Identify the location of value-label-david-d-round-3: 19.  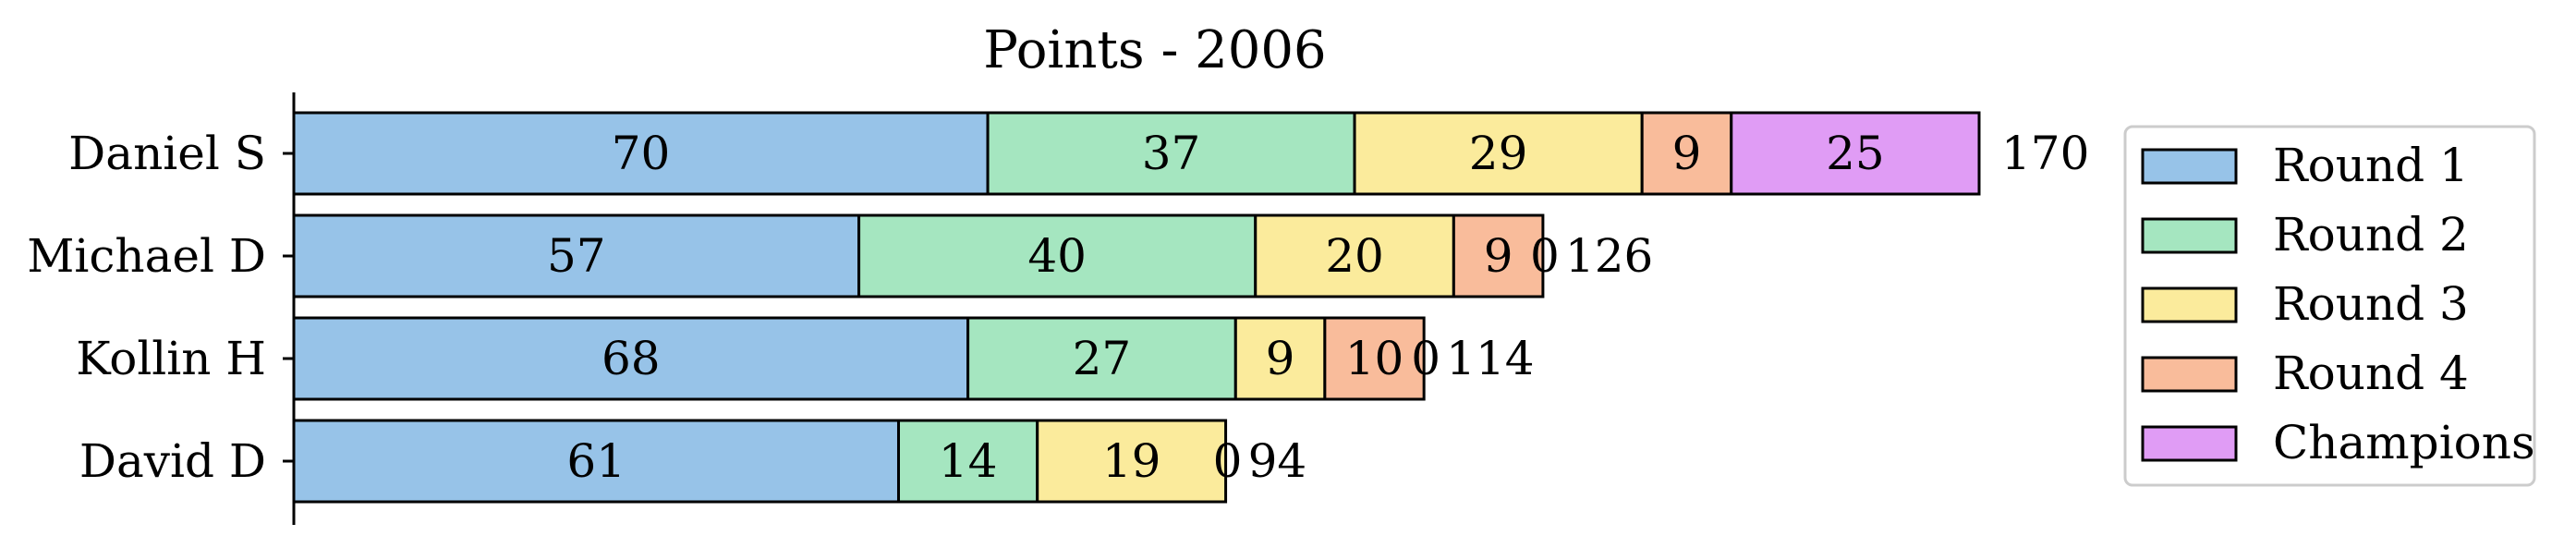
(1131, 461).